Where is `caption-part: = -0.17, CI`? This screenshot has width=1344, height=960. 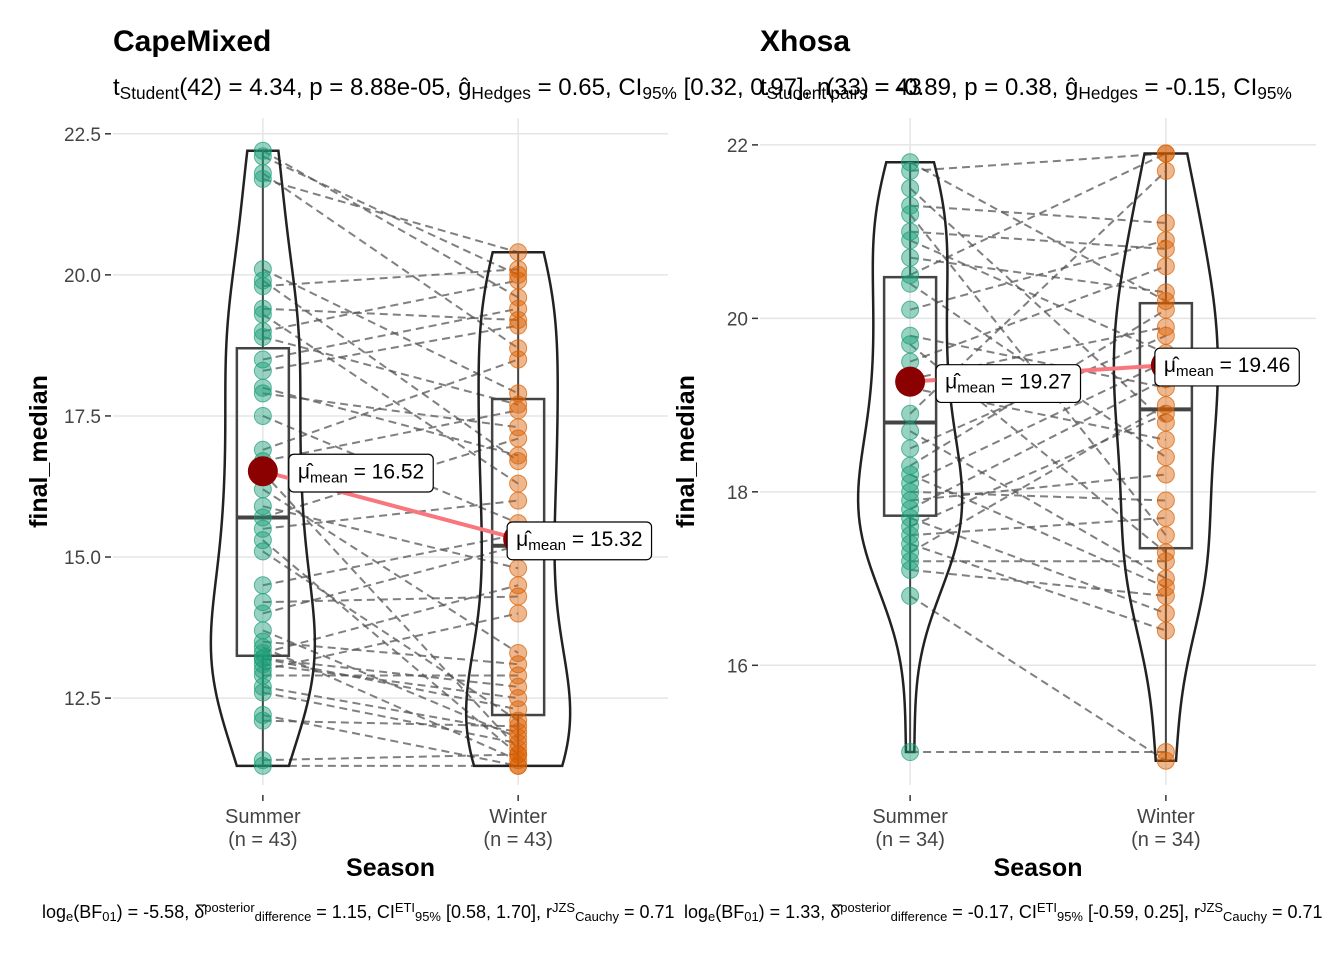 caption-part: = -0.17, CI is located at coordinates (992, 912).